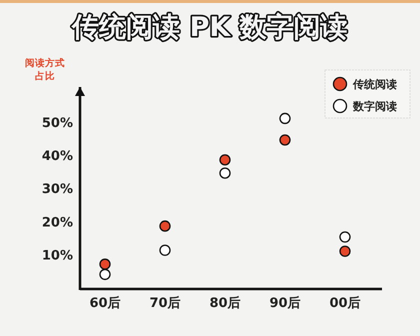  Describe the element at coordinates (57, 123) in the screenshot. I see `y-tick-label: 50%` at that location.